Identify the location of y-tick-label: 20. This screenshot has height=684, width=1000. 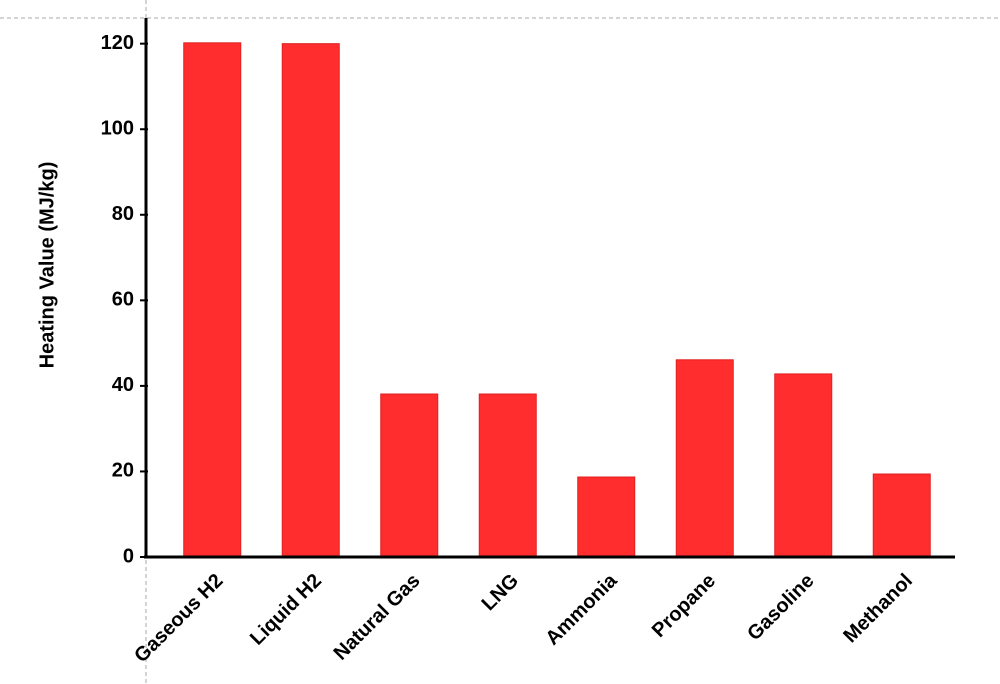
(123, 471).